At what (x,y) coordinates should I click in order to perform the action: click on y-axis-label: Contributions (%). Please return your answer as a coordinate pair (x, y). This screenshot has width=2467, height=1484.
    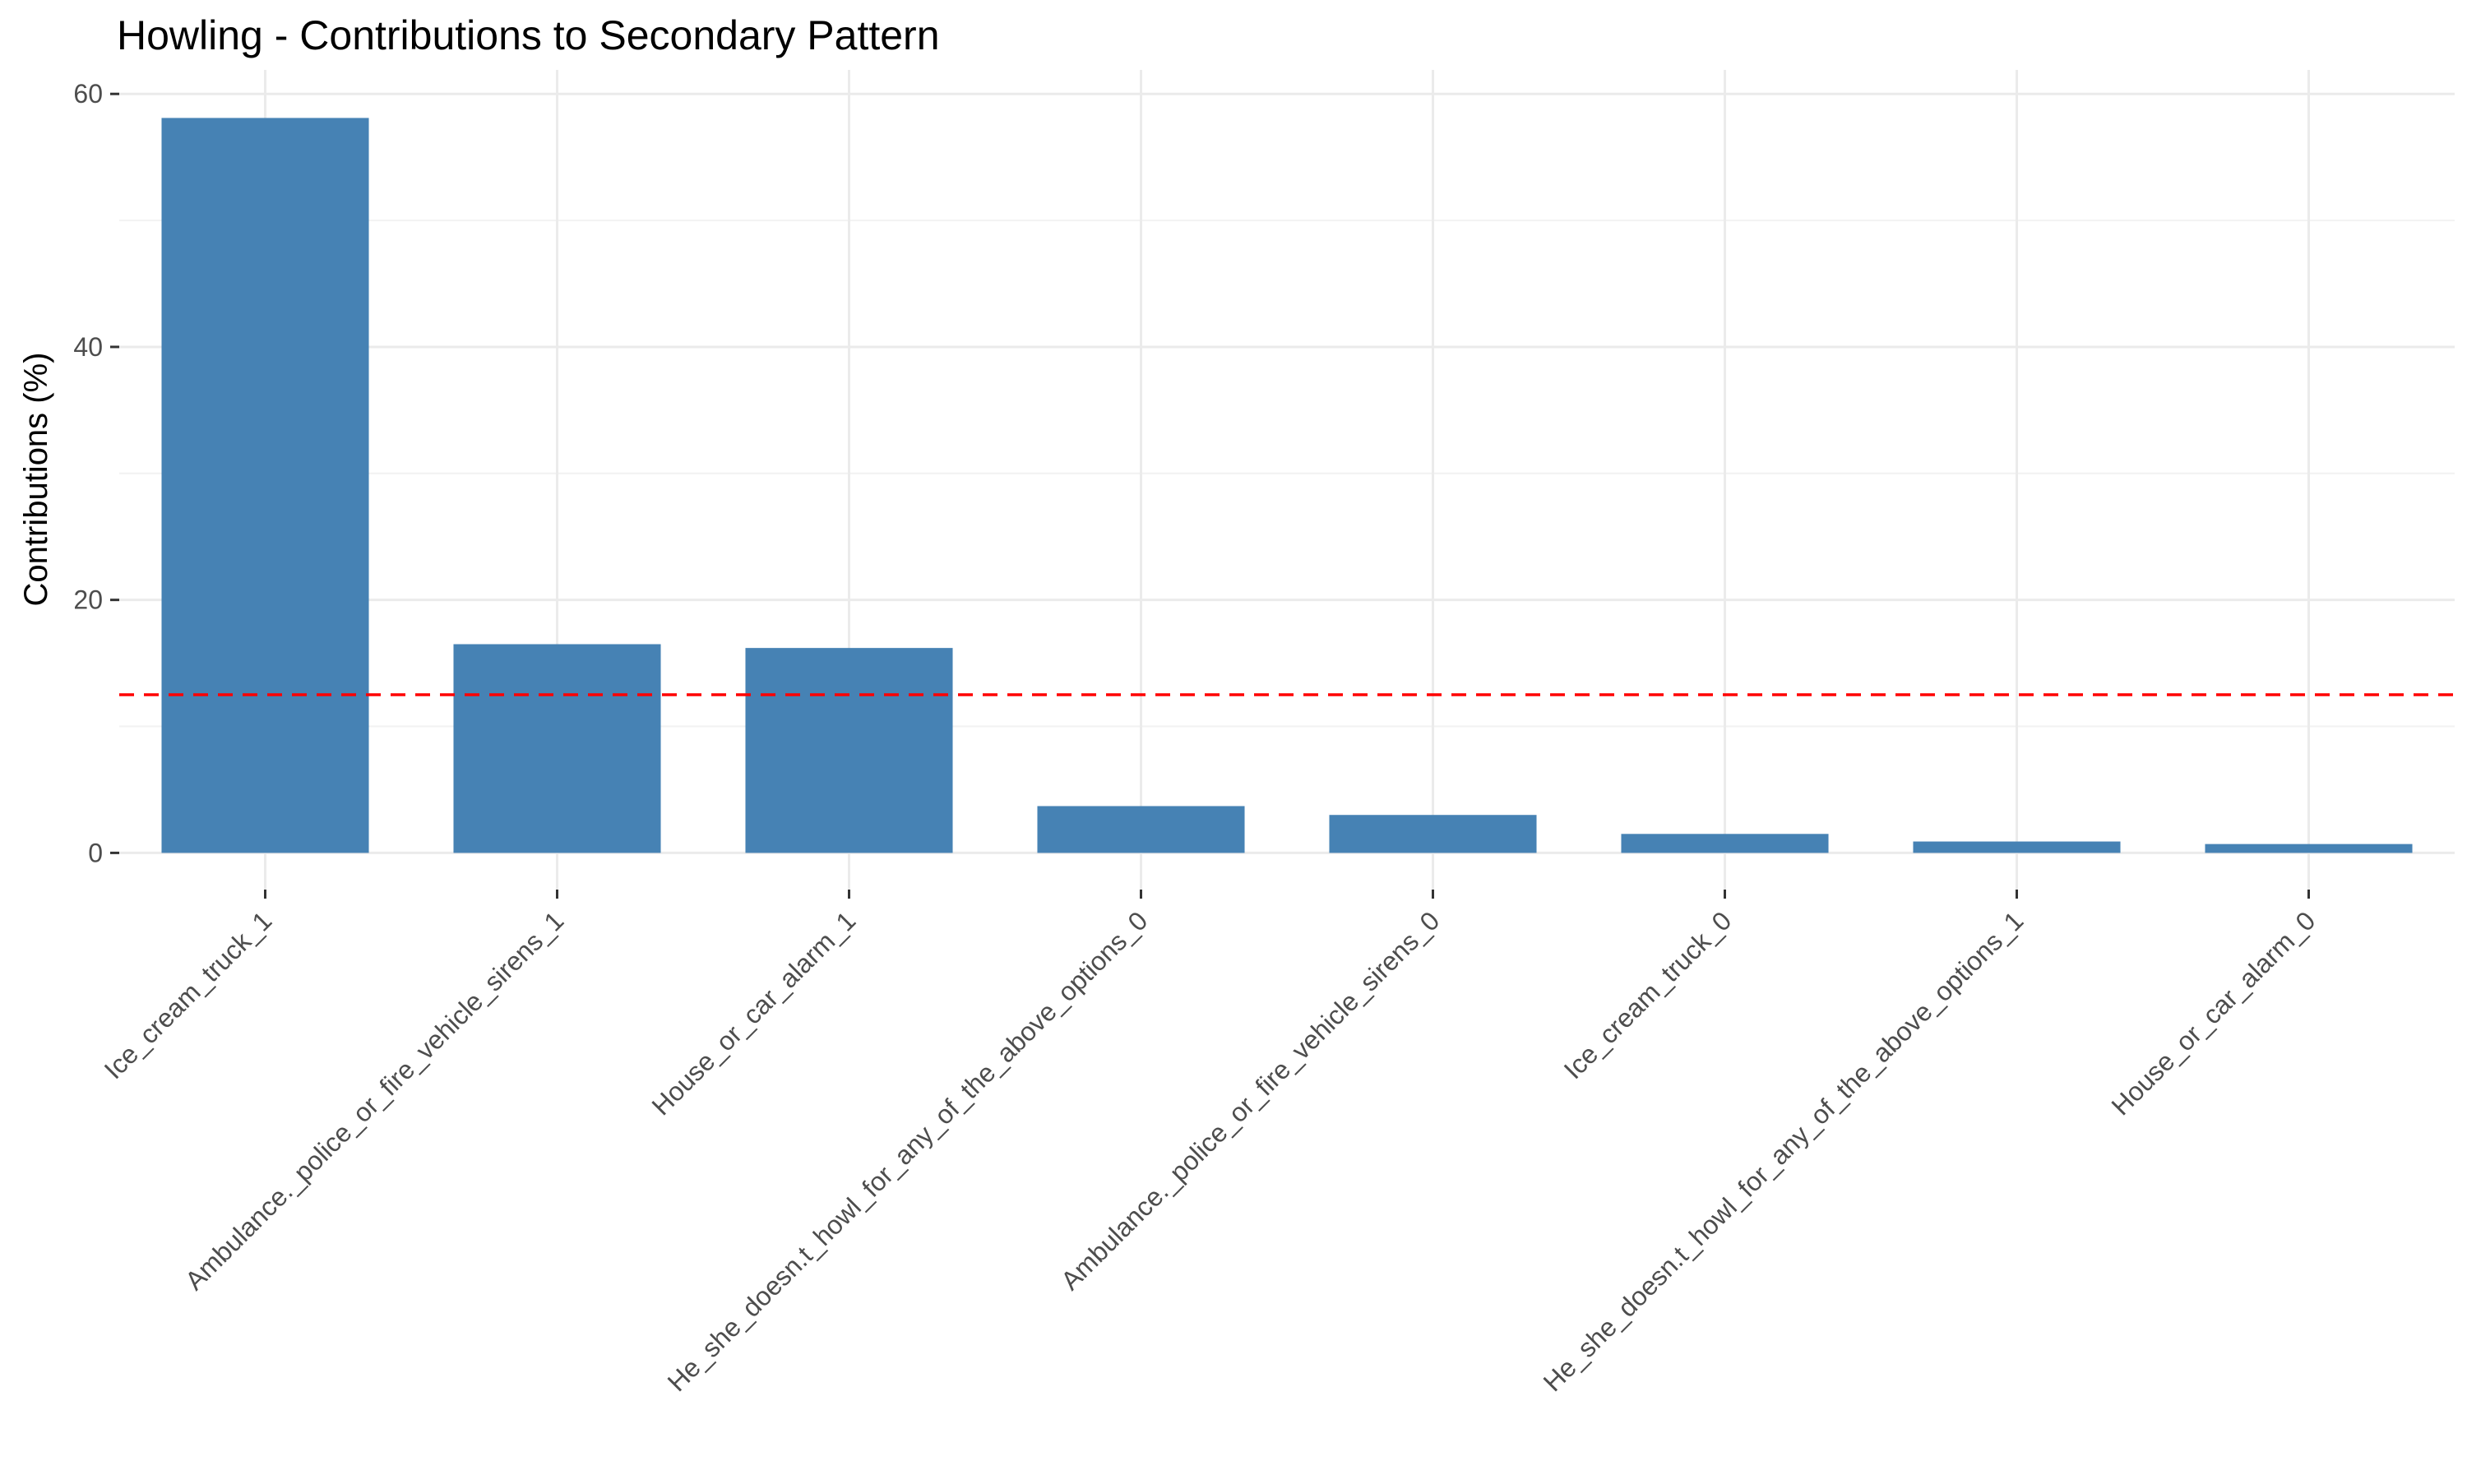
    Looking at the image, I should click on (36, 479).